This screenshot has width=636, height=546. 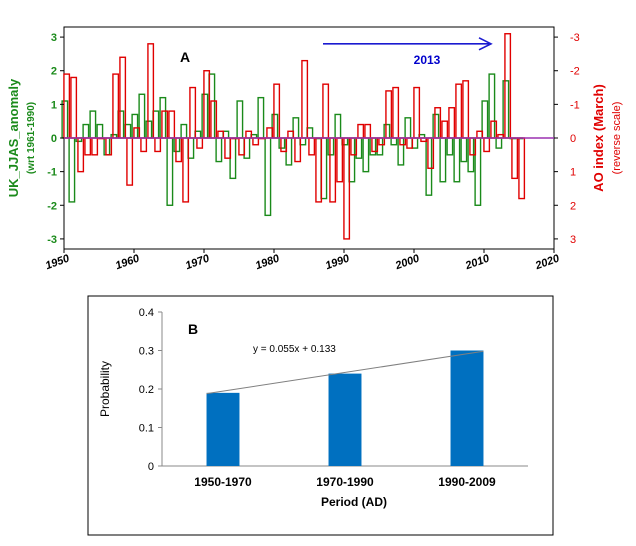 What do you see at coordinates (467, 482) in the screenshot?
I see `period-label: 1990-2009` at bounding box center [467, 482].